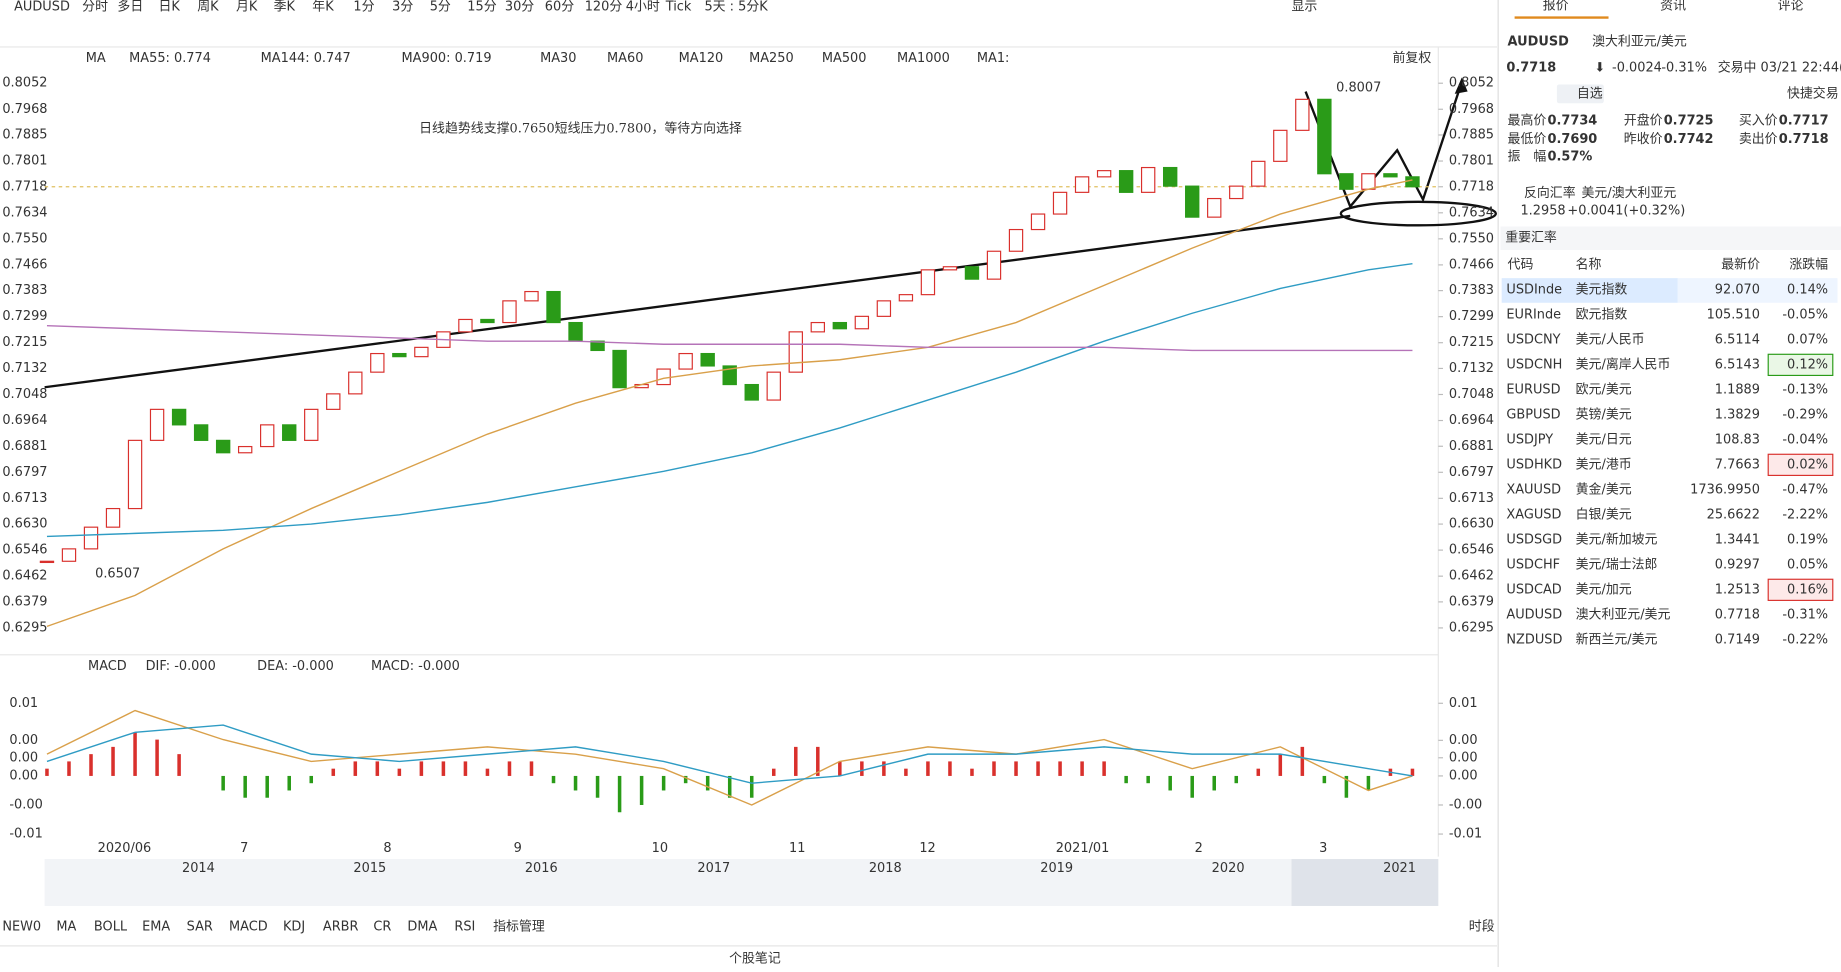 The height and width of the screenshot is (972, 1841). I want to click on row-name: 英镑/美元, so click(1604, 414).